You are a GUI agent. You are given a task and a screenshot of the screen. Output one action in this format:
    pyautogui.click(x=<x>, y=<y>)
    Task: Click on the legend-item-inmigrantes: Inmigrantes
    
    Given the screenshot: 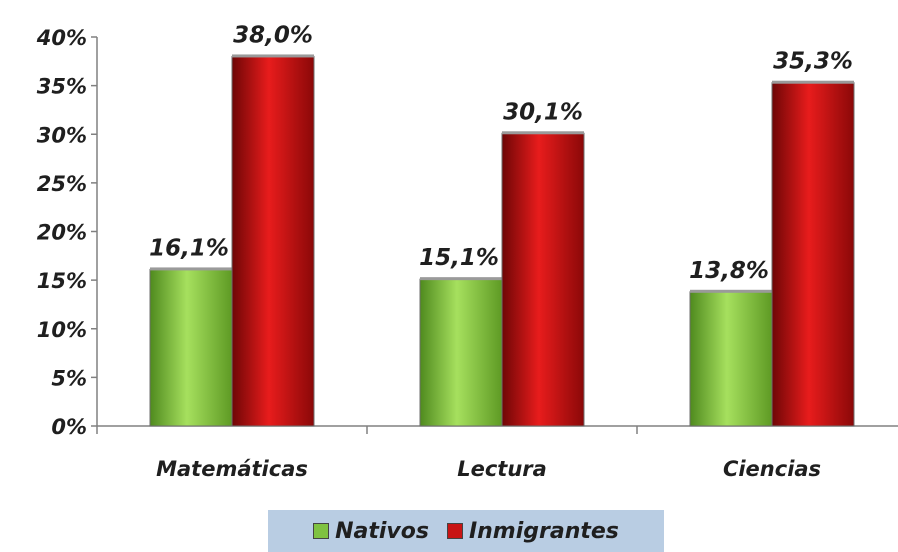 What is the action you would take?
    pyautogui.click(x=532, y=531)
    